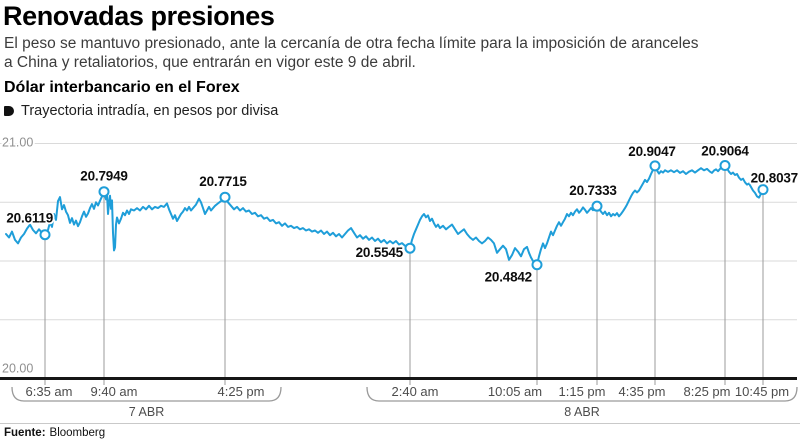  What do you see at coordinates (651, 151) in the screenshot?
I see `data-point-label: 20.9047` at bounding box center [651, 151].